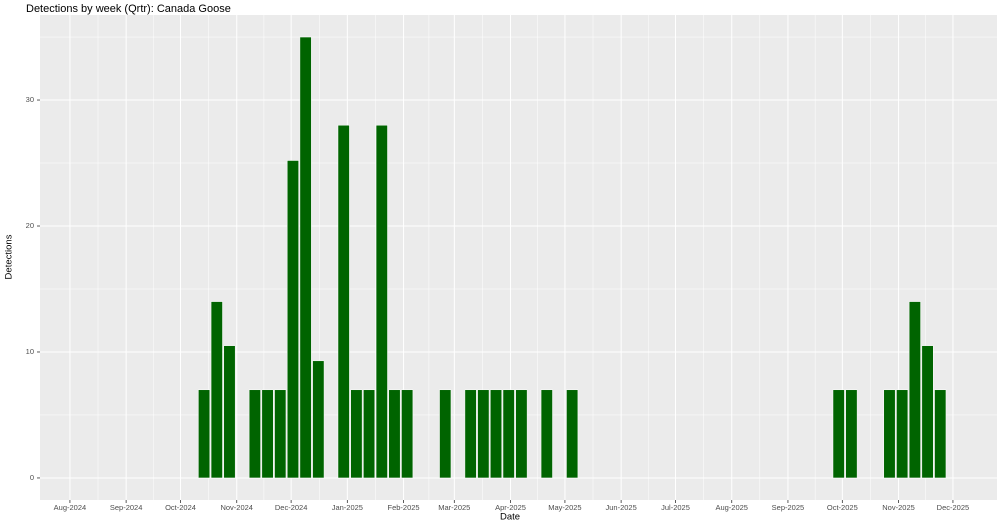  What do you see at coordinates (675, 507) in the screenshot?
I see `x-tick-label: Jul-2025` at bounding box center [675, 507].